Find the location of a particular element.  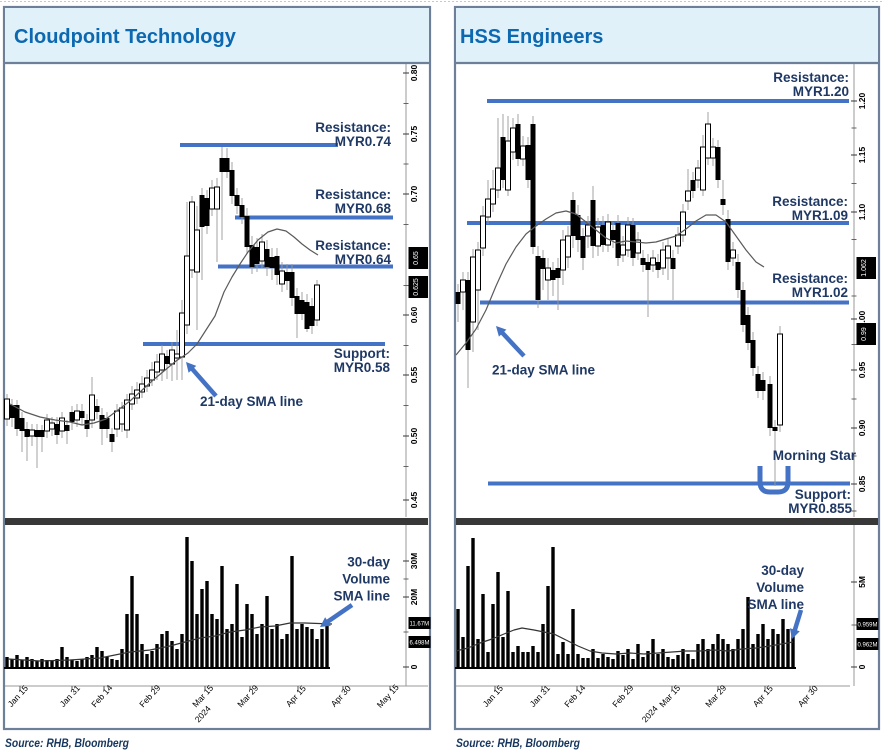

svg-text: 30M is located at coordinates (414, 561).